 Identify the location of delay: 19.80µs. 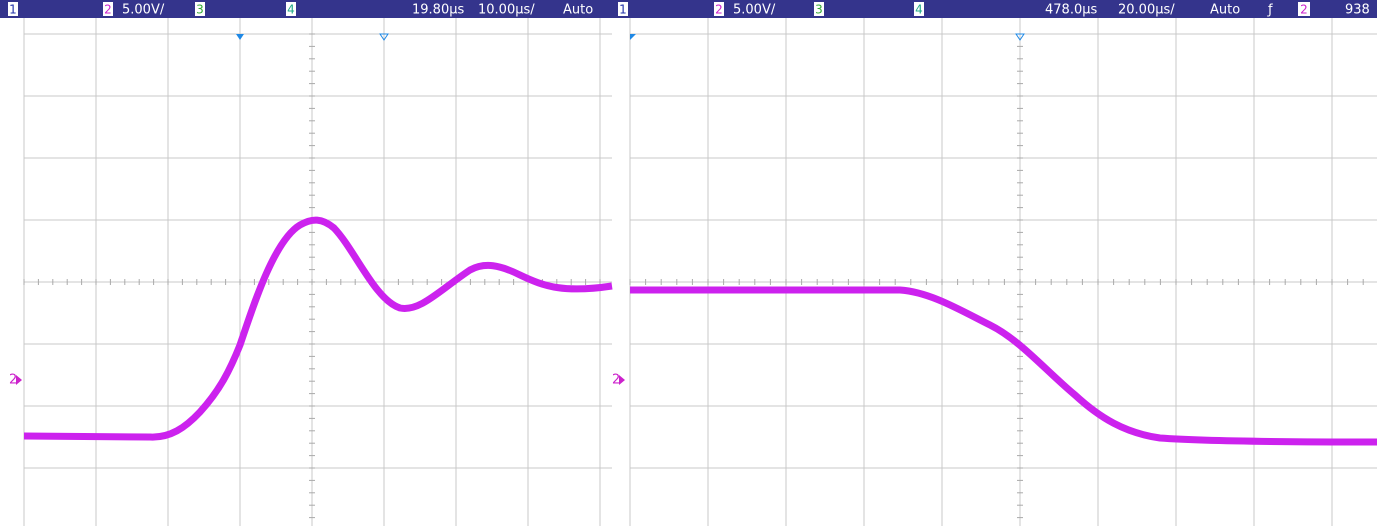
(438, 10).